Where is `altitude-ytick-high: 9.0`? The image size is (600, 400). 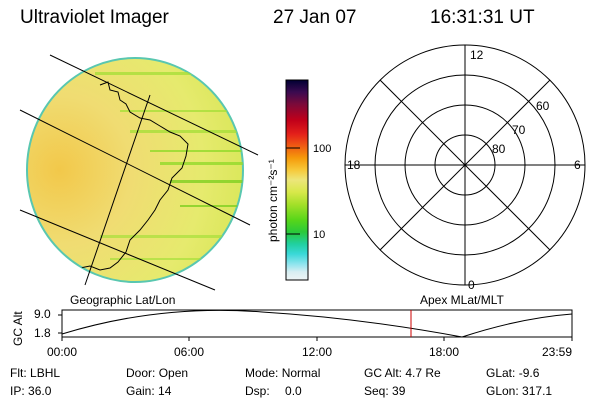 altitude-ytick-high: 9.0 is located at coordinates (42, 314).